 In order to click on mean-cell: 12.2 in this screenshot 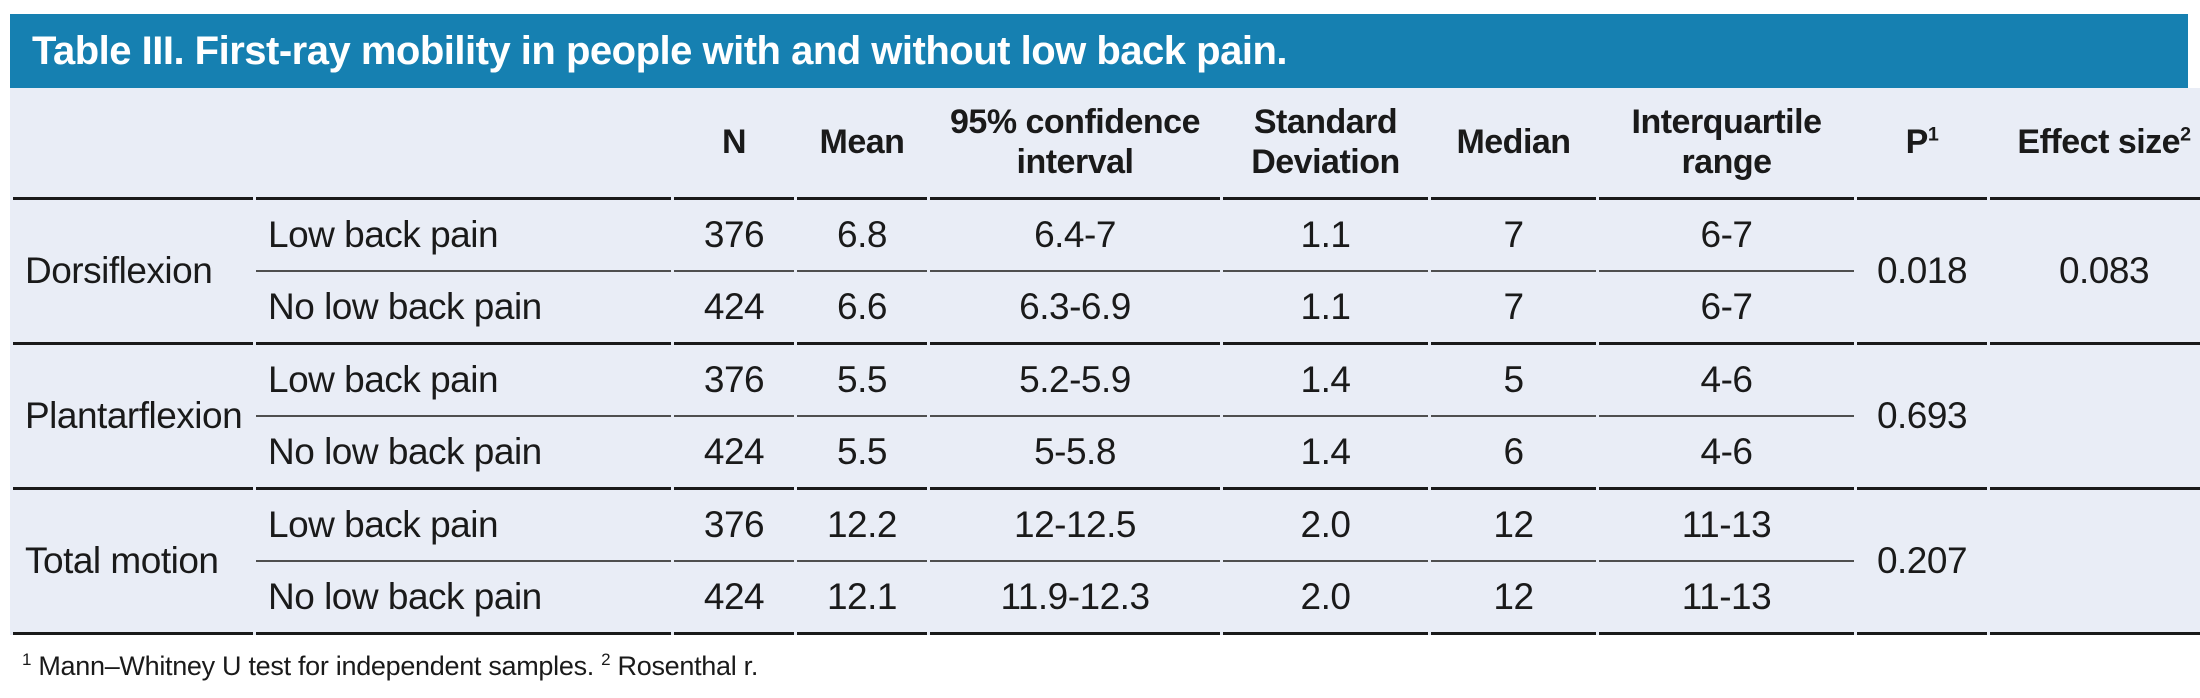, I will do `click(862, 526)`.